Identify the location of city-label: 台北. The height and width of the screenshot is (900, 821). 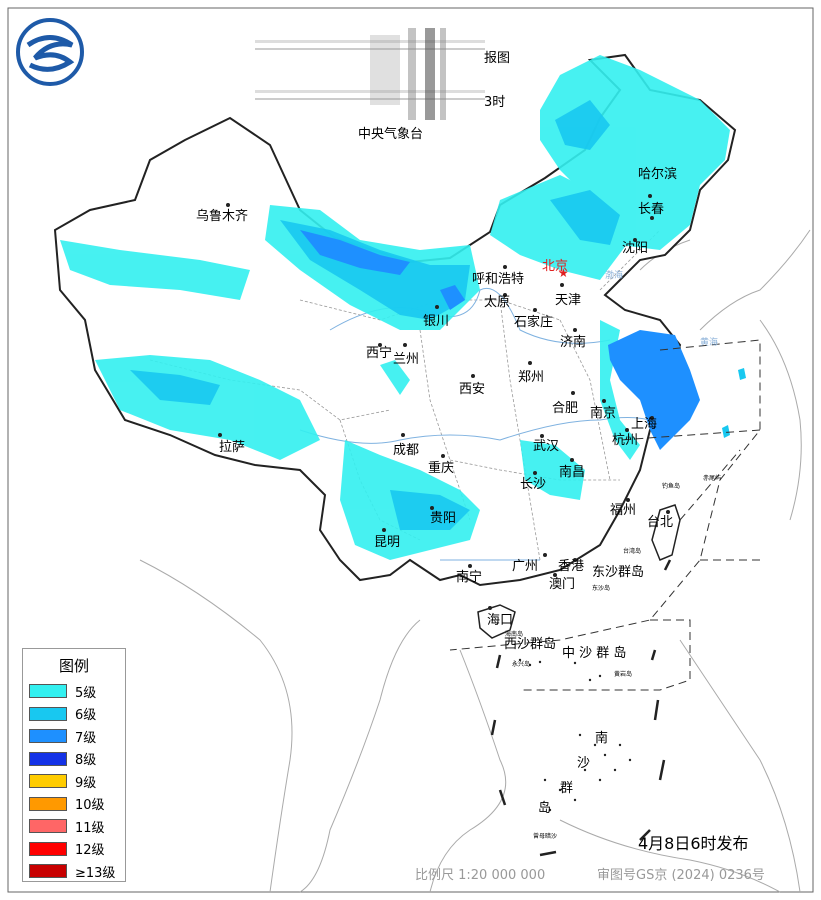
(660, 522).